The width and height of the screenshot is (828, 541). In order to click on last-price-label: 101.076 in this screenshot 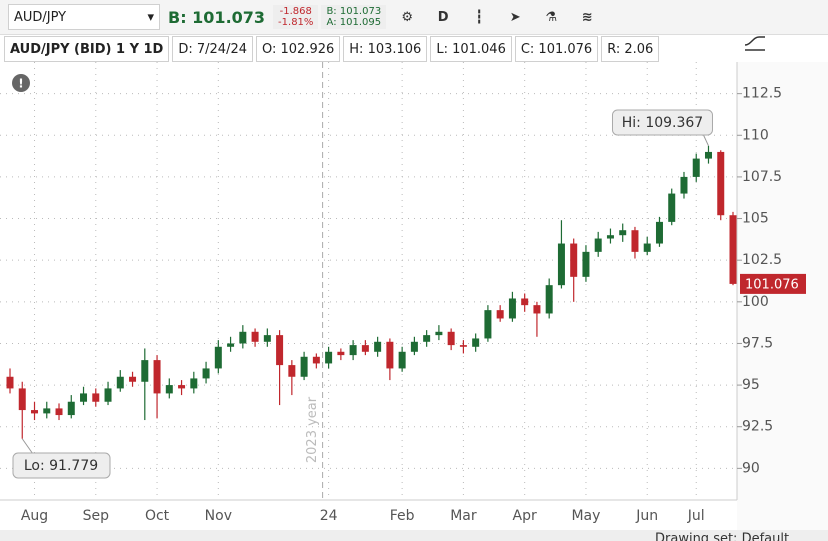, I will do `click(772, 284)`.